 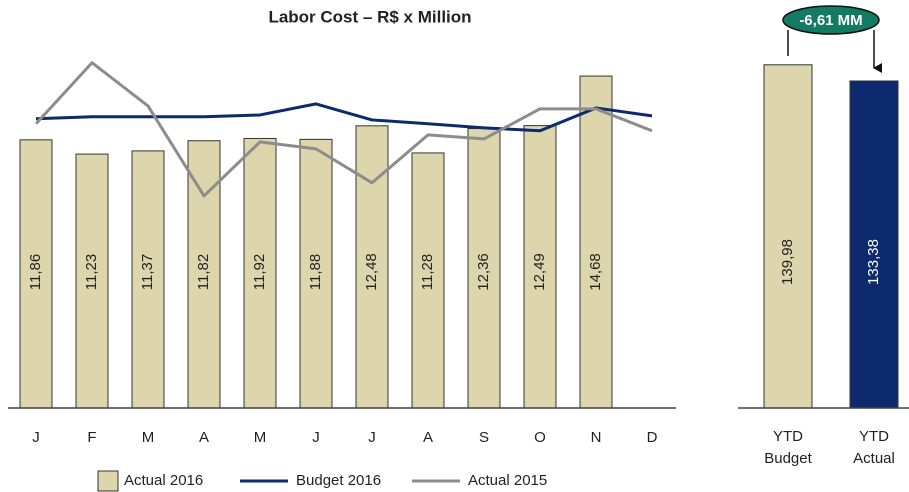 I want to click on value-label: 133,38, so click(x=873, y=262).